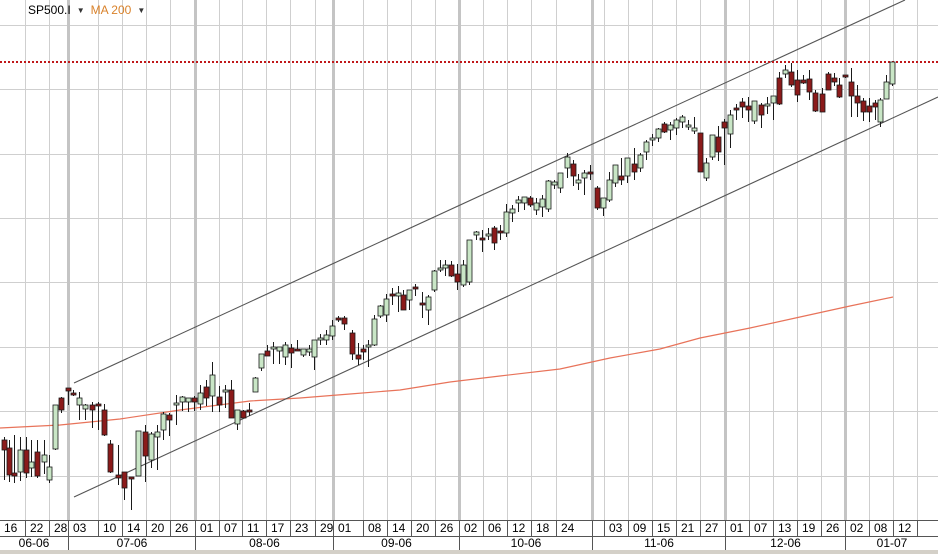 This screenshot has height=554, width=938. I want to click on month-tick-label: 12-06, so click(785, 543).